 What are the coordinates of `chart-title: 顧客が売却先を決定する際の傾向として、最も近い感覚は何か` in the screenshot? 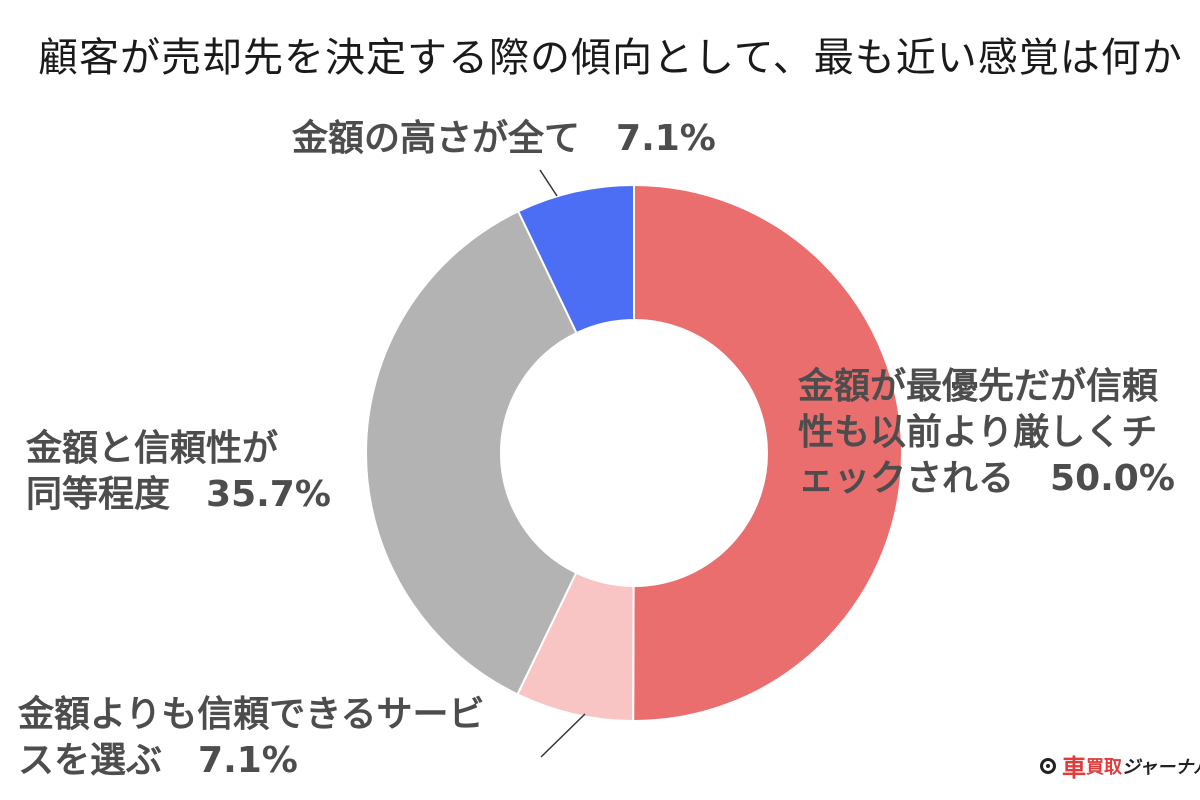 It's located at (610, 58).